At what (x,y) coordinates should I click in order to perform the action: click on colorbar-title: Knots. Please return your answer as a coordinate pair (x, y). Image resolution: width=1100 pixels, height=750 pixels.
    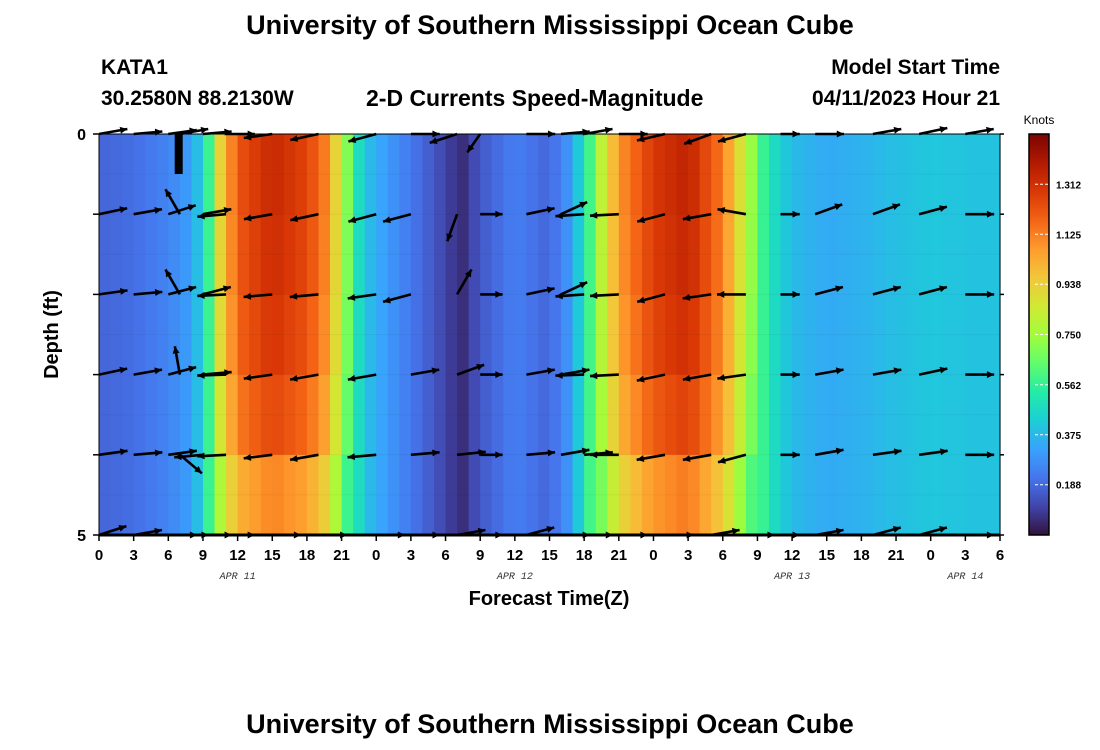
    Looking at the image, I should click on (1039, 120).